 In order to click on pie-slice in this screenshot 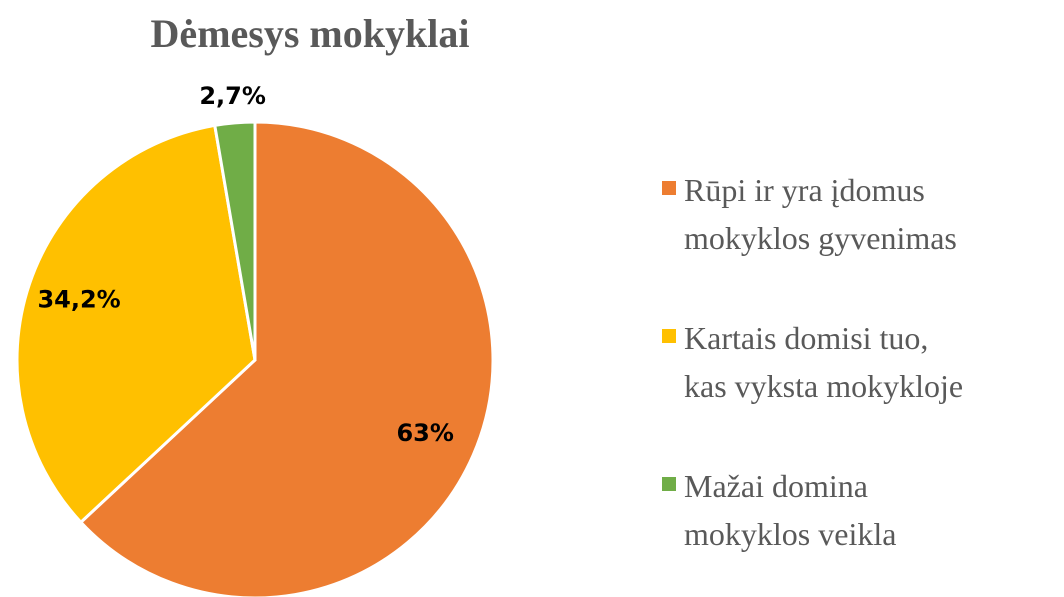, I will do `click(235, 240)`.